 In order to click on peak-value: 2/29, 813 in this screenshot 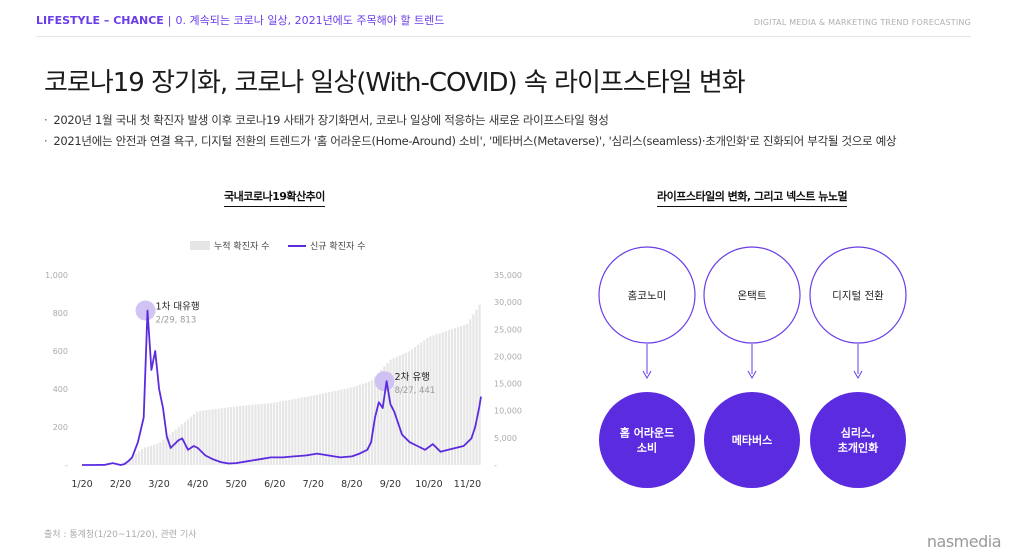, I will do `click(176, 321)`.